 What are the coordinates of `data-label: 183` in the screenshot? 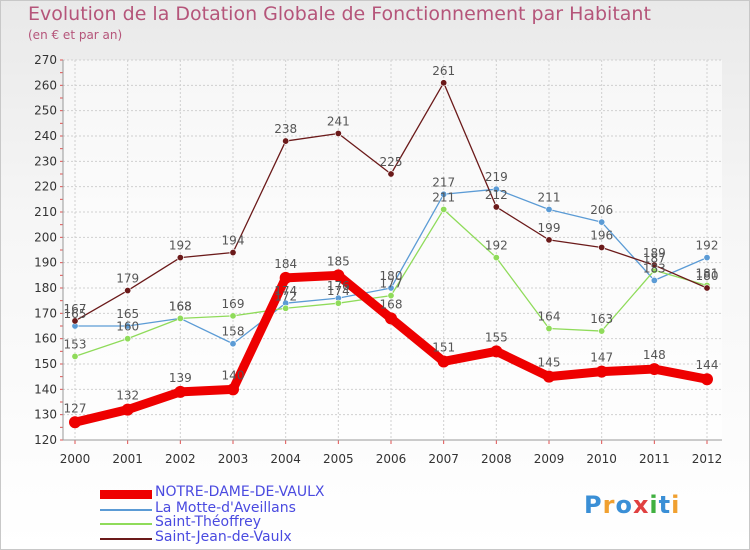 It's located at (654, 268).